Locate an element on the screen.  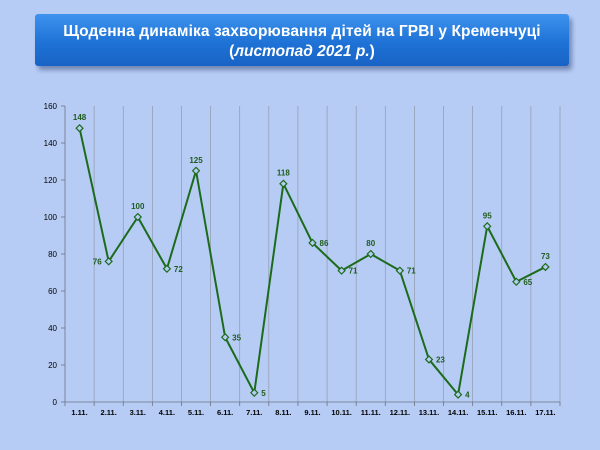
x-tick-label: 9.11. is located at coordinates (312, 412).